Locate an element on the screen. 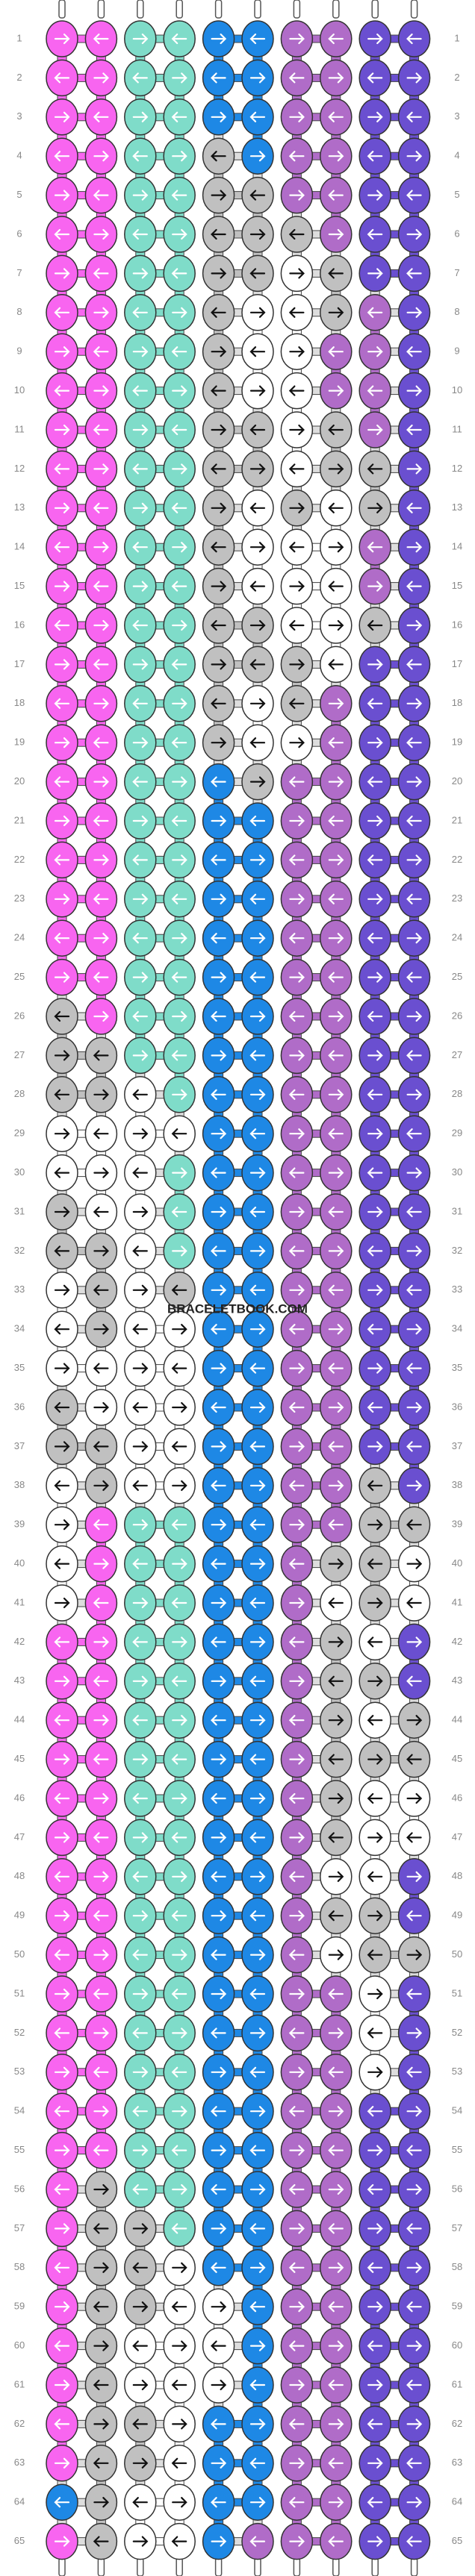 This screenshot has height=2576, width=475. row-label: 15 is located at coordinates (19, 585).